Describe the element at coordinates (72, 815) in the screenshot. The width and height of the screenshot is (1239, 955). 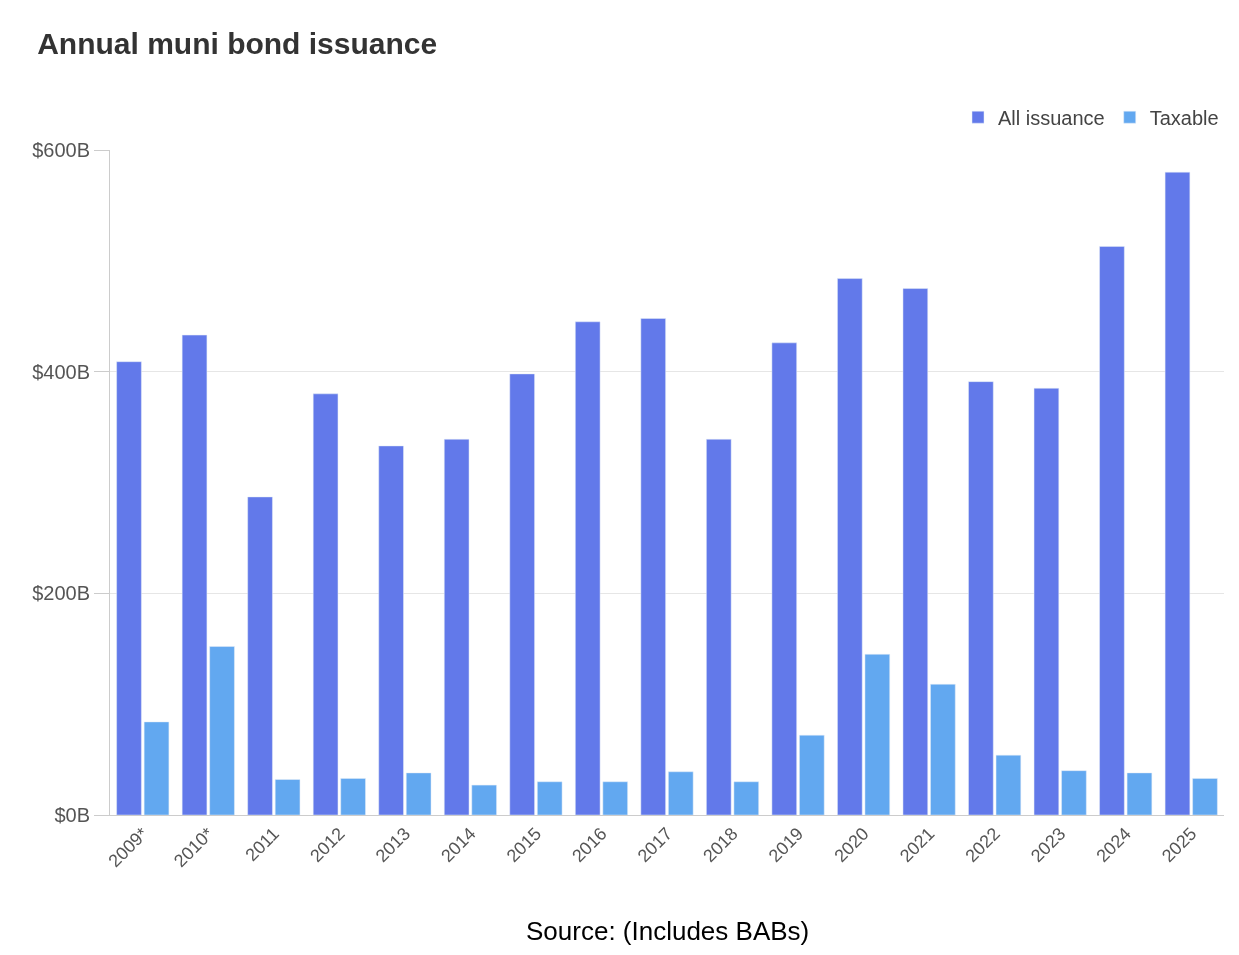
I see `y-tick-label: $0B` at that location.